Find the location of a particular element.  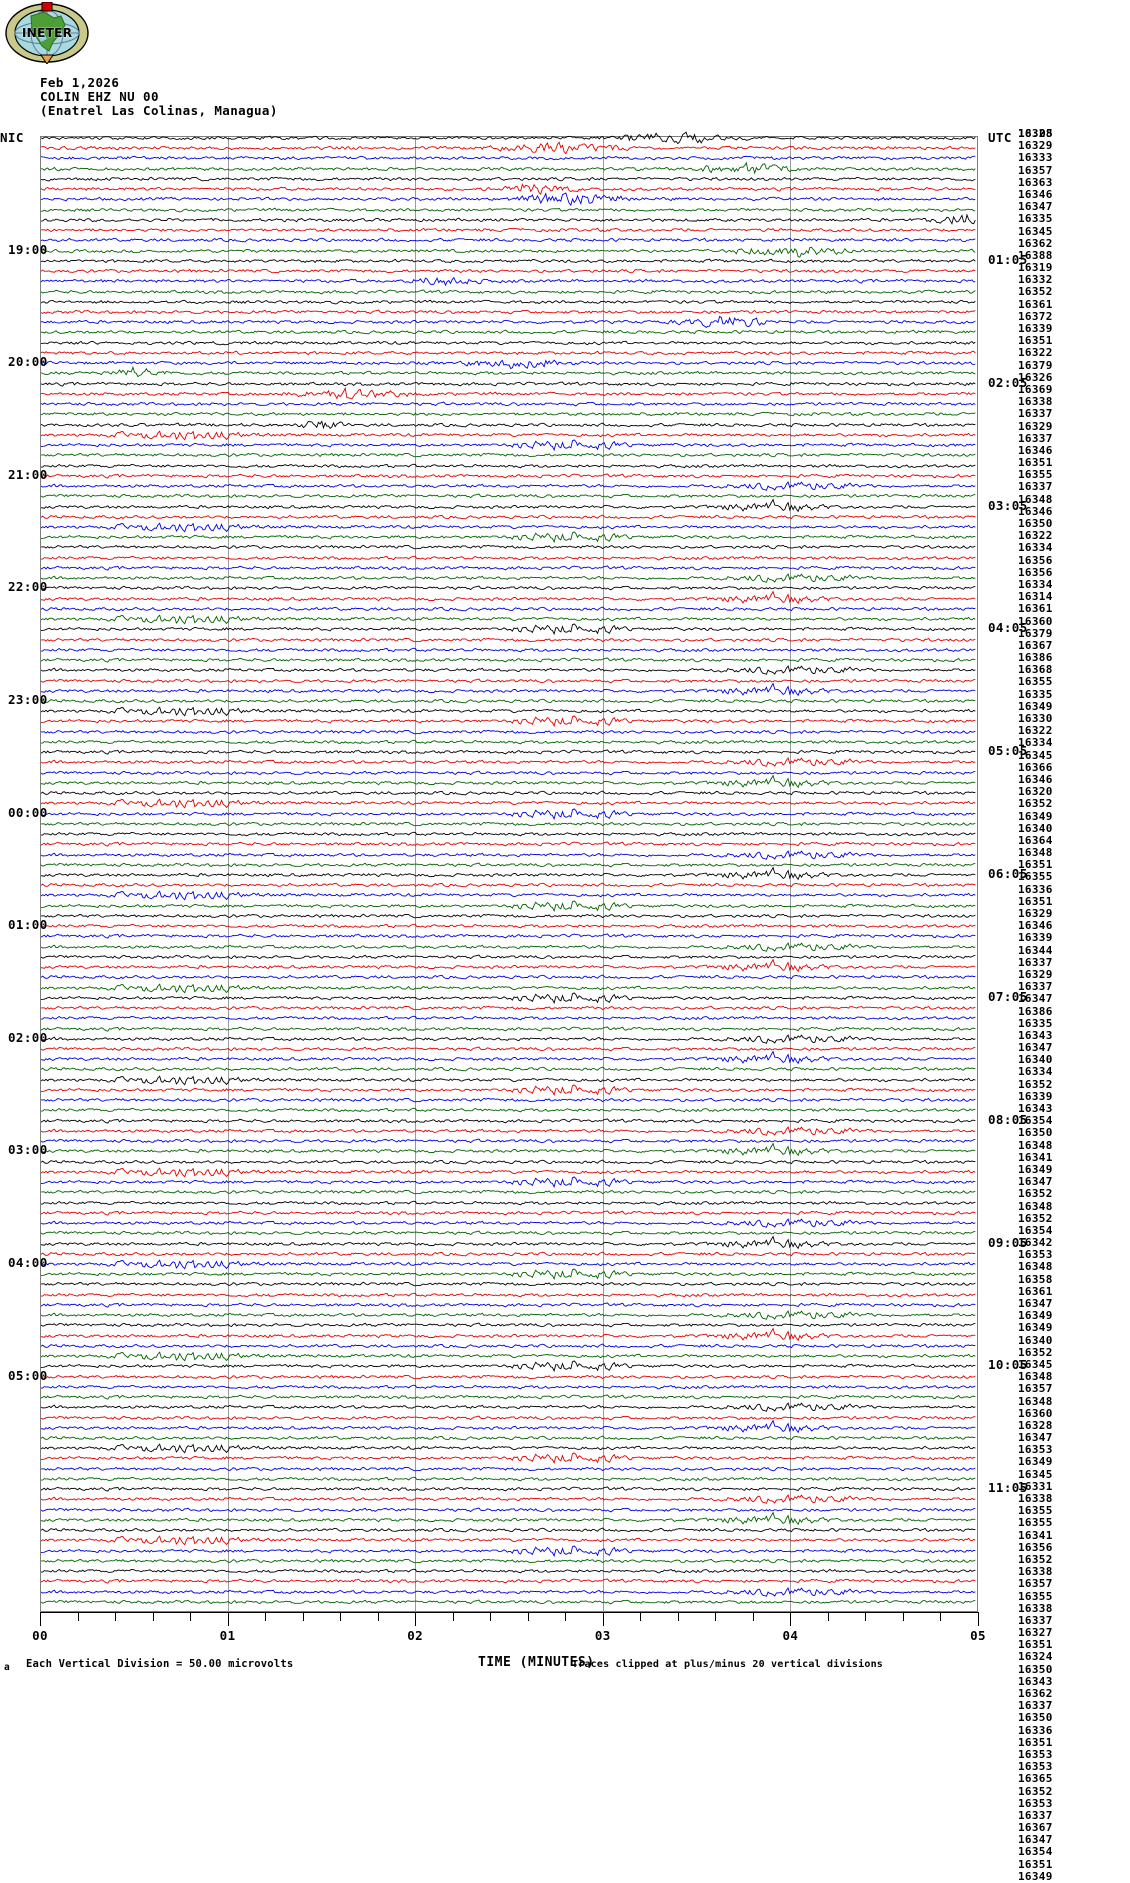

right-time-label: 01:05 is located at coordinates (1008, 259).